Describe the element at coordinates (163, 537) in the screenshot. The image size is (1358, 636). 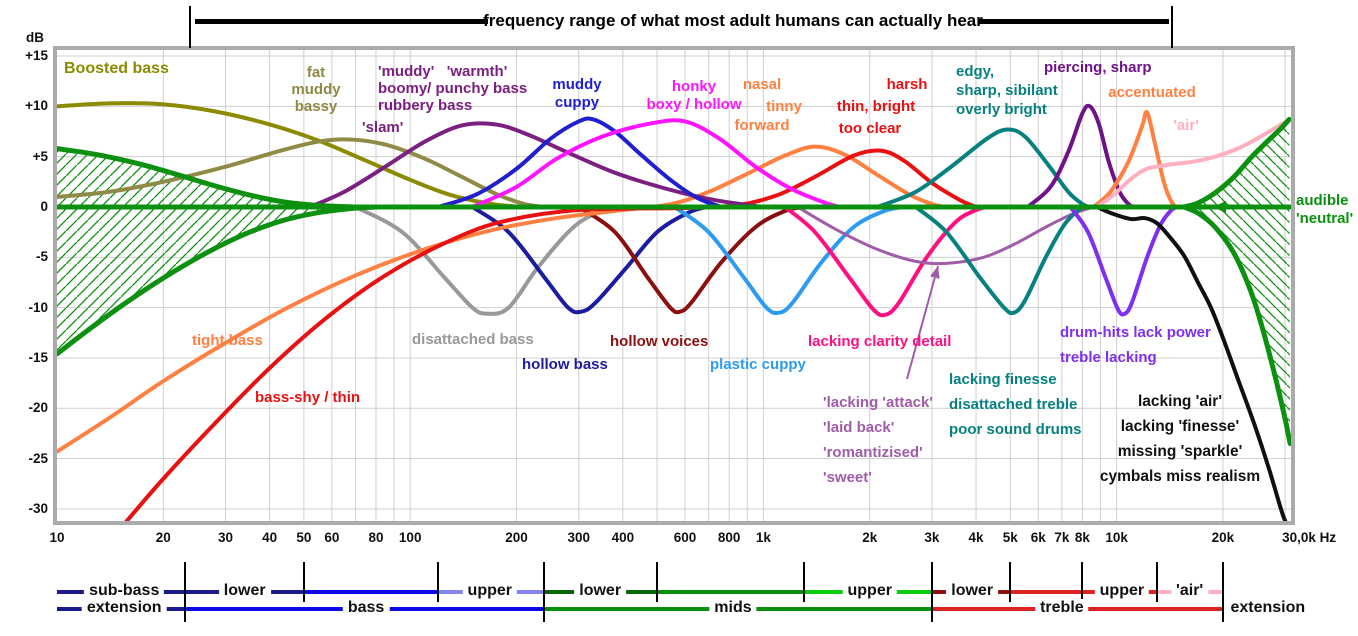
I see `x-tick-label: 20` at that location.